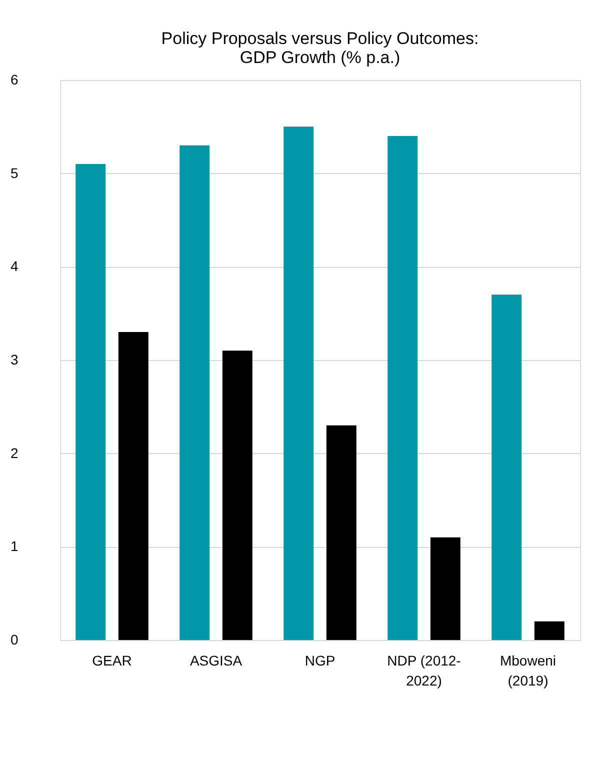 The image size is (616, 765). What do you see at coordinates (424, 670) in the screenshot?
I see `x-tick-label: NDP (2012-2022)` at bounding box center [424, 670].